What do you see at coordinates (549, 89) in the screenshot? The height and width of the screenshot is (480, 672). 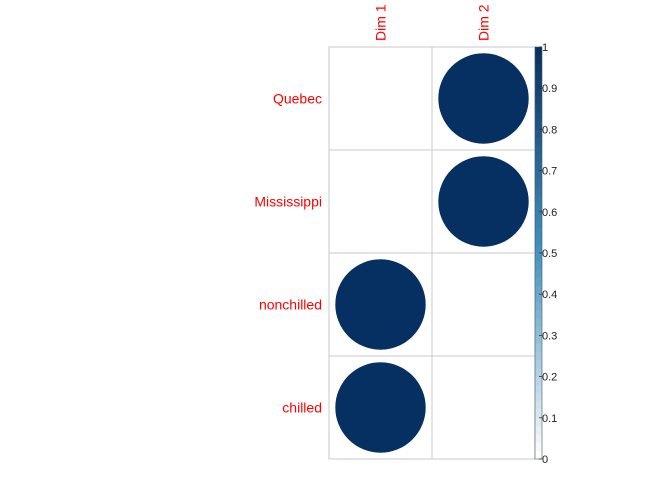 I see `colorbar-tick-label: 0.9` at bounding box center [549, 89].